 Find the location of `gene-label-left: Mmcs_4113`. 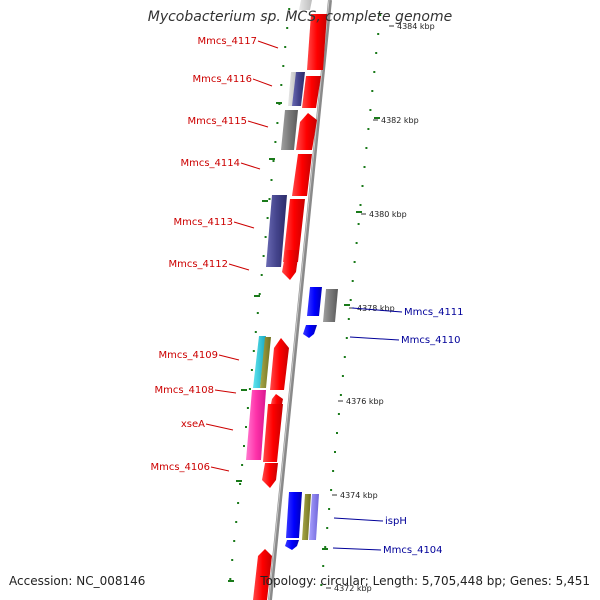

gene-label-left: Mmcs_4113 is located at coordinates (214, 223).